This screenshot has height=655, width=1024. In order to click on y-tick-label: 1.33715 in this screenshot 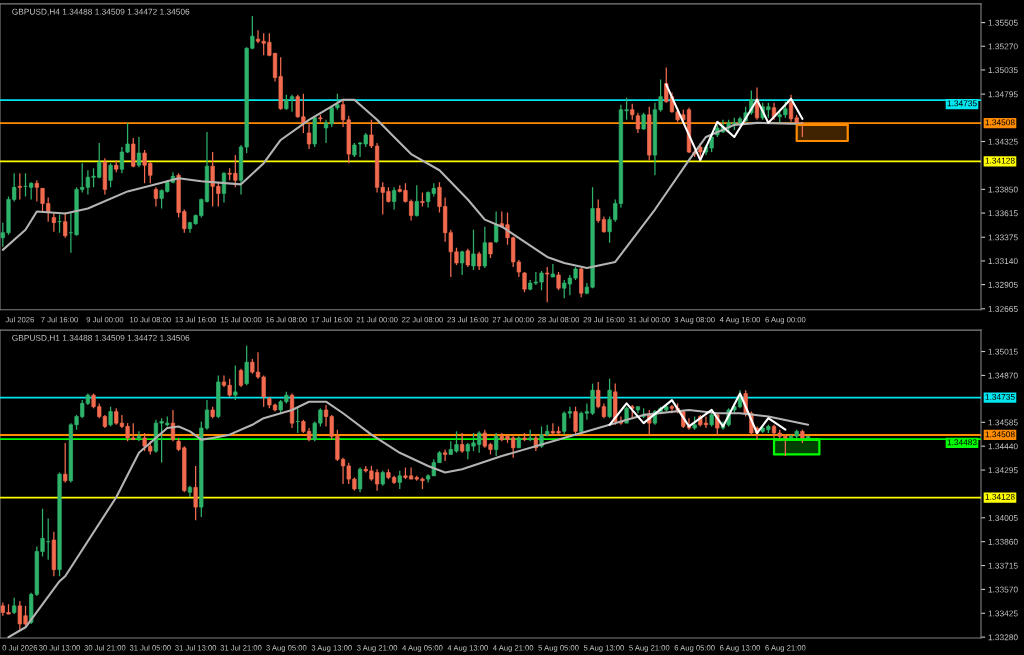, I will do `click(1003, 565)`.